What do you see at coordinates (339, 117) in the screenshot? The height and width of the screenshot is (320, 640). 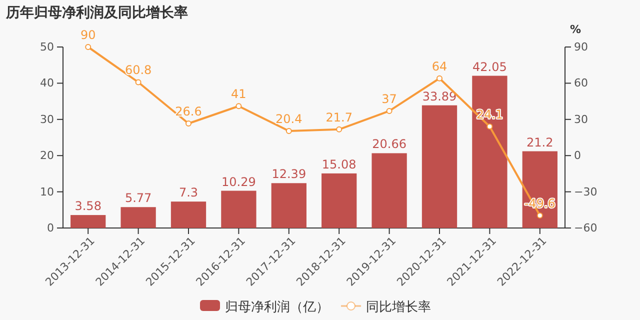 I see `data-label: 21.7` at bounding box center [339, 117].